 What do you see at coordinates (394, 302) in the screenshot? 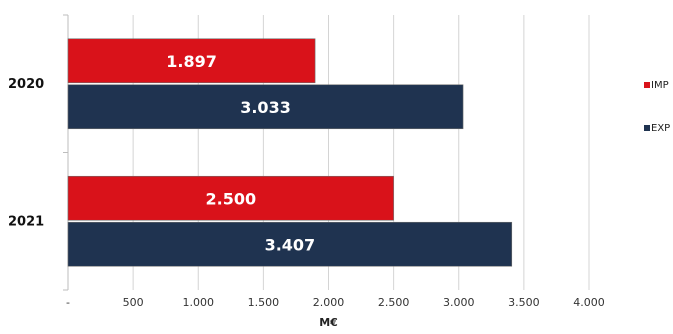
I see `x-tick-label-5: 2.500` at bounding box center [394, 302].